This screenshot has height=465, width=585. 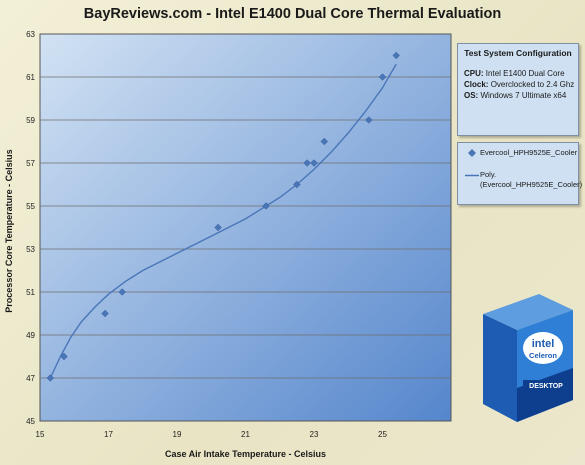 I want to click on y-tick-label: 51, so click(x=30, y=292).